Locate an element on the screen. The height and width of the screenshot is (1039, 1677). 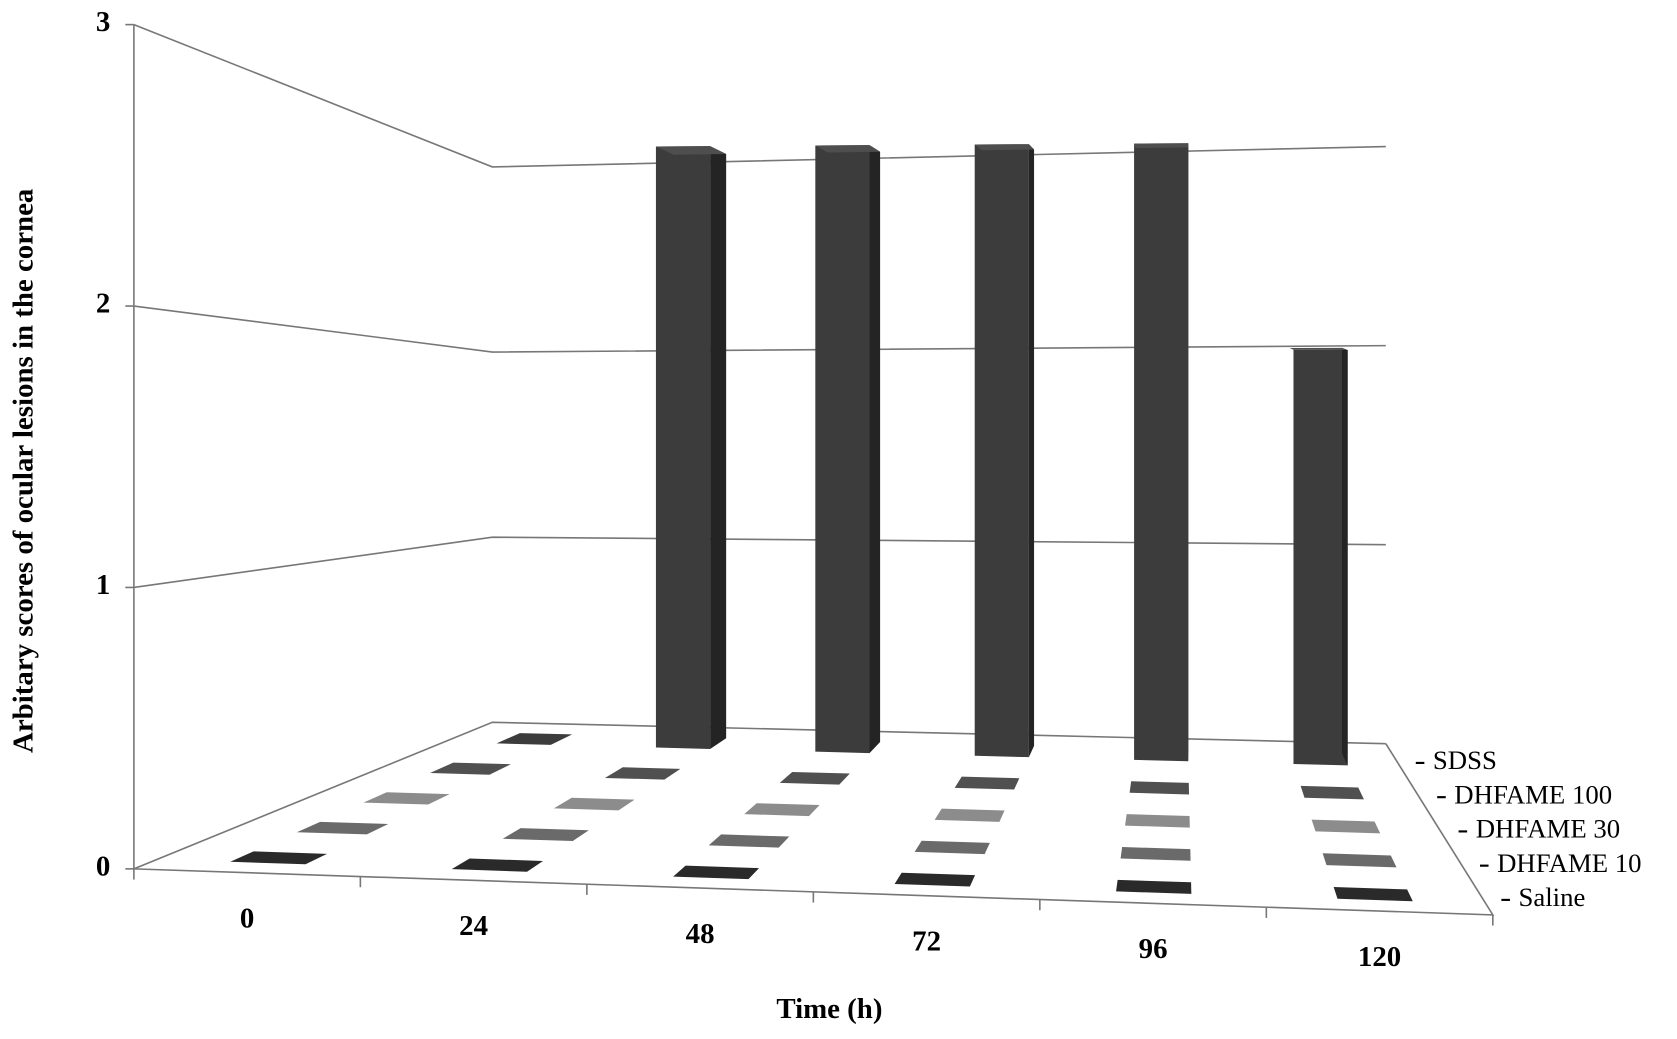
y-tick-label: 3 is located at coordinates (103, 22).